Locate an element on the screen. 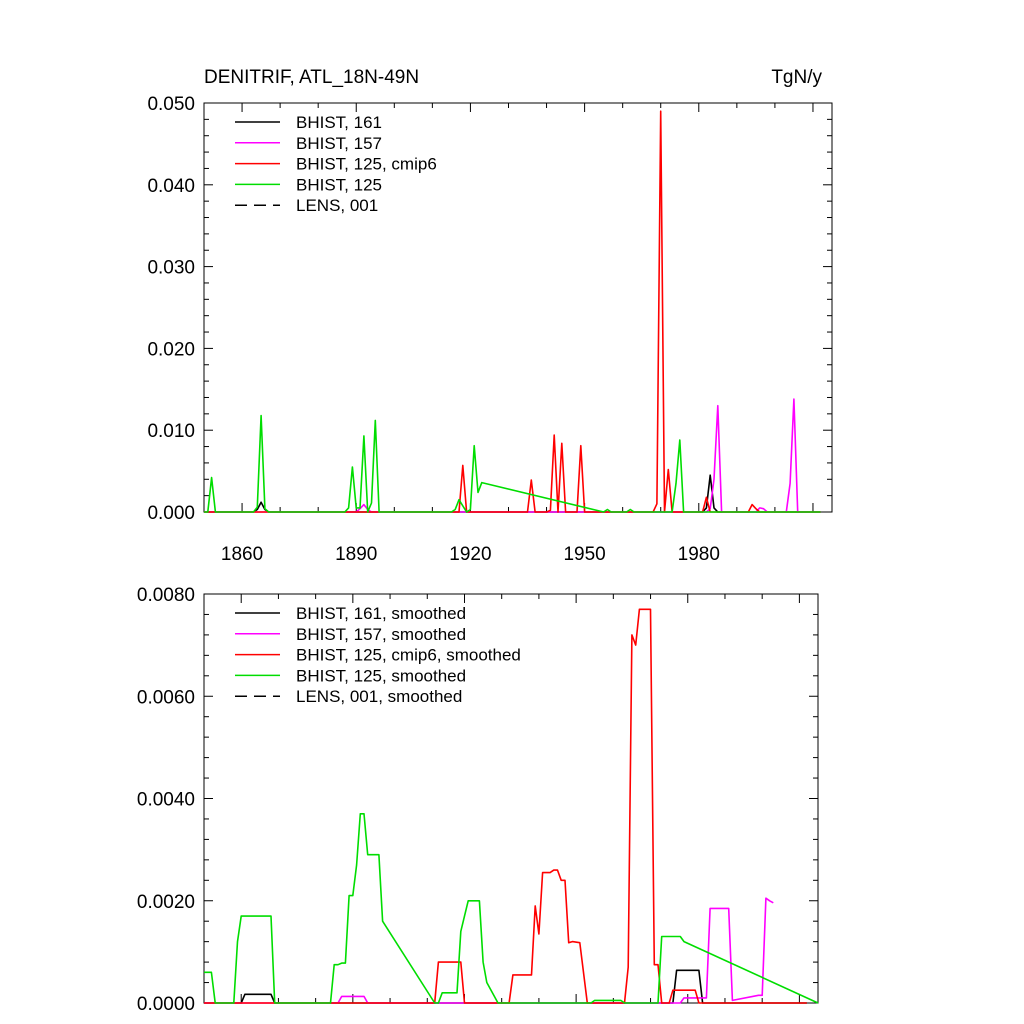 Image resolution: width=1024 pixels, height=1024 pixels. y-tick-label: 0.040 is located at coordinates (171, 186).